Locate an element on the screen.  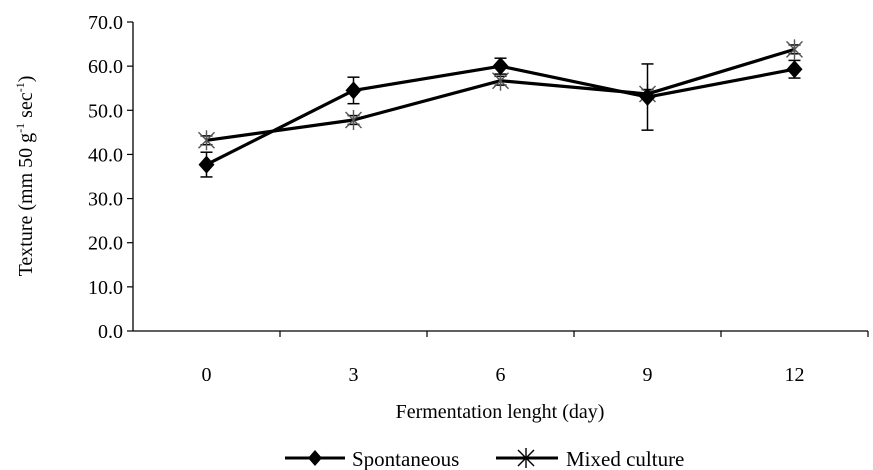
x-tick-label: 6 is located at coordinates (501, 375).